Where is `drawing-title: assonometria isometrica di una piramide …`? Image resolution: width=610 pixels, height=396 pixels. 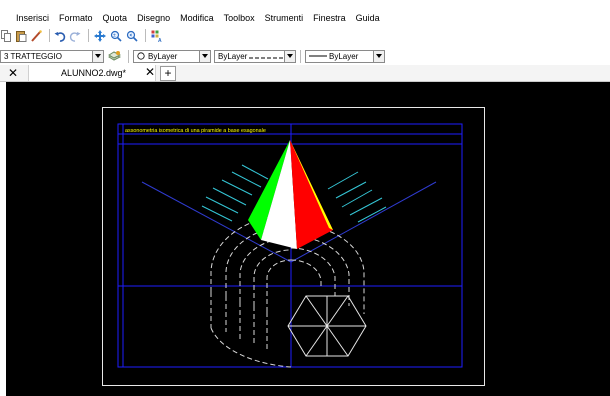
drawing-title: assonometria isometrica di una piramide … is located at coordinates (195, 131).